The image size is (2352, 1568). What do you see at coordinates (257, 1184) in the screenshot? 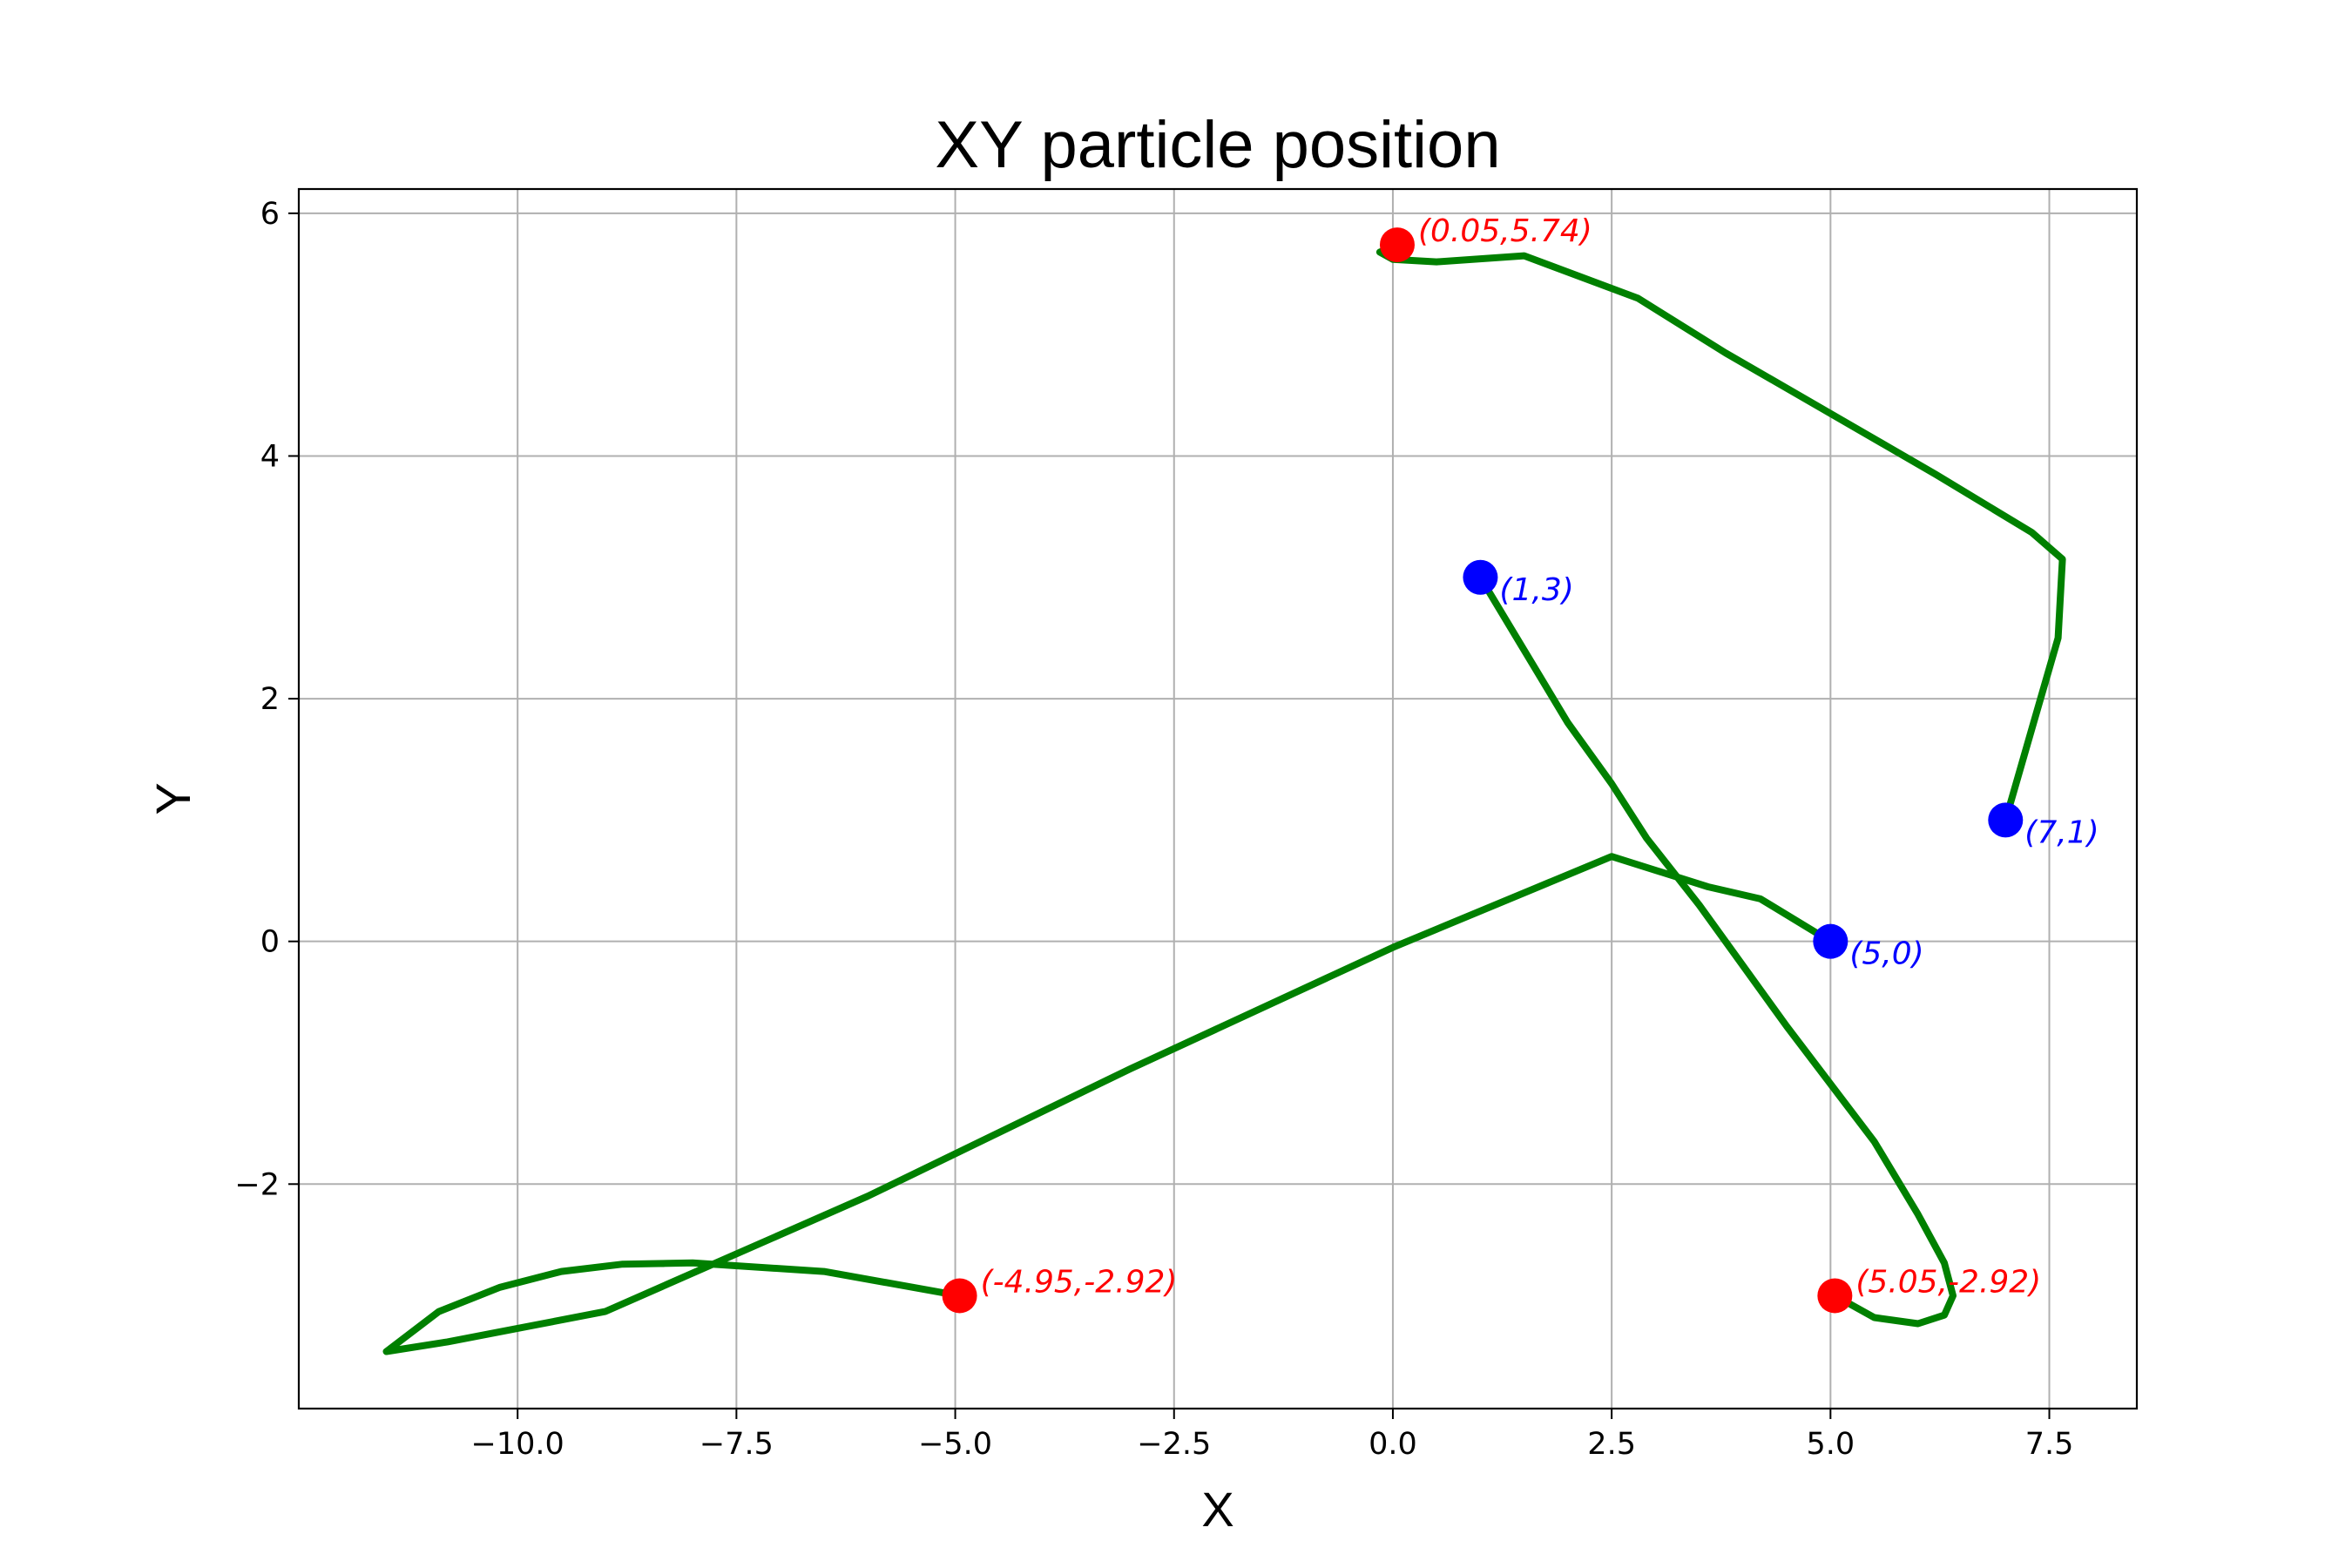
I see `y-tick-label: −2` at bounding box center [257, 1184].